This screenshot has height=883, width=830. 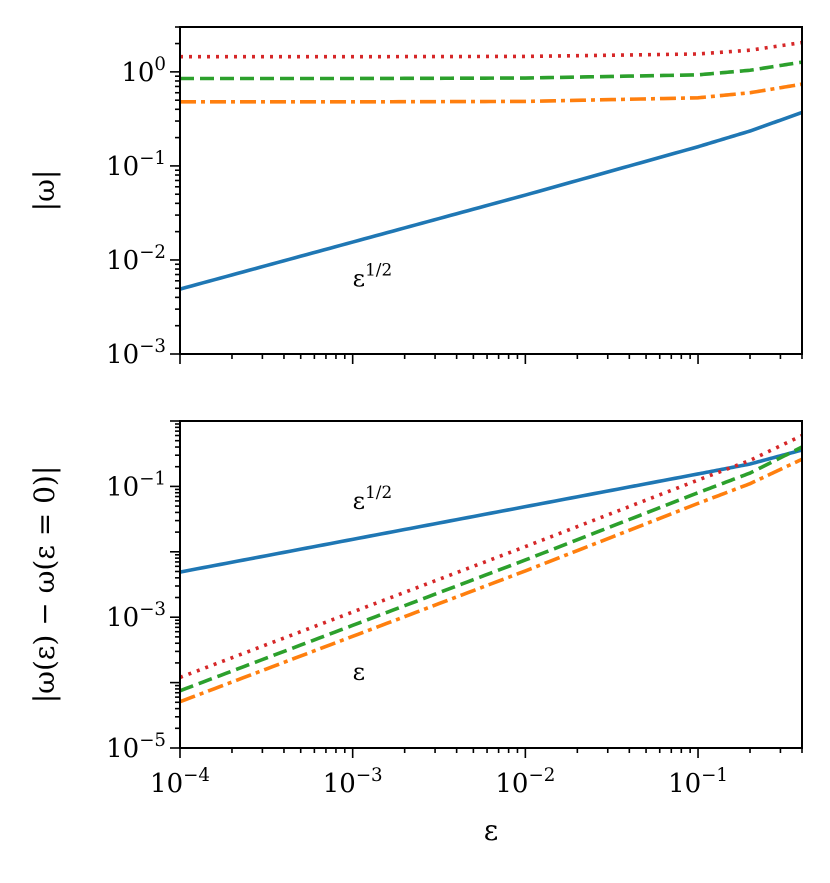 What do you see at coordinates (525, 782) in the screenshot?
I see `bottom-x-tick-label: 10⁻²` at bounding box center [525, 782].